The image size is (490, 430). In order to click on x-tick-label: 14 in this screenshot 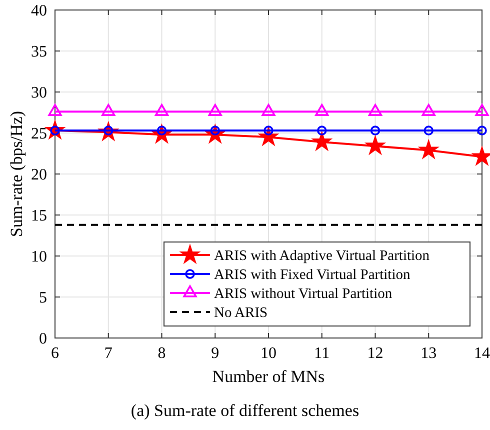, I will do `click(482, 353)`.